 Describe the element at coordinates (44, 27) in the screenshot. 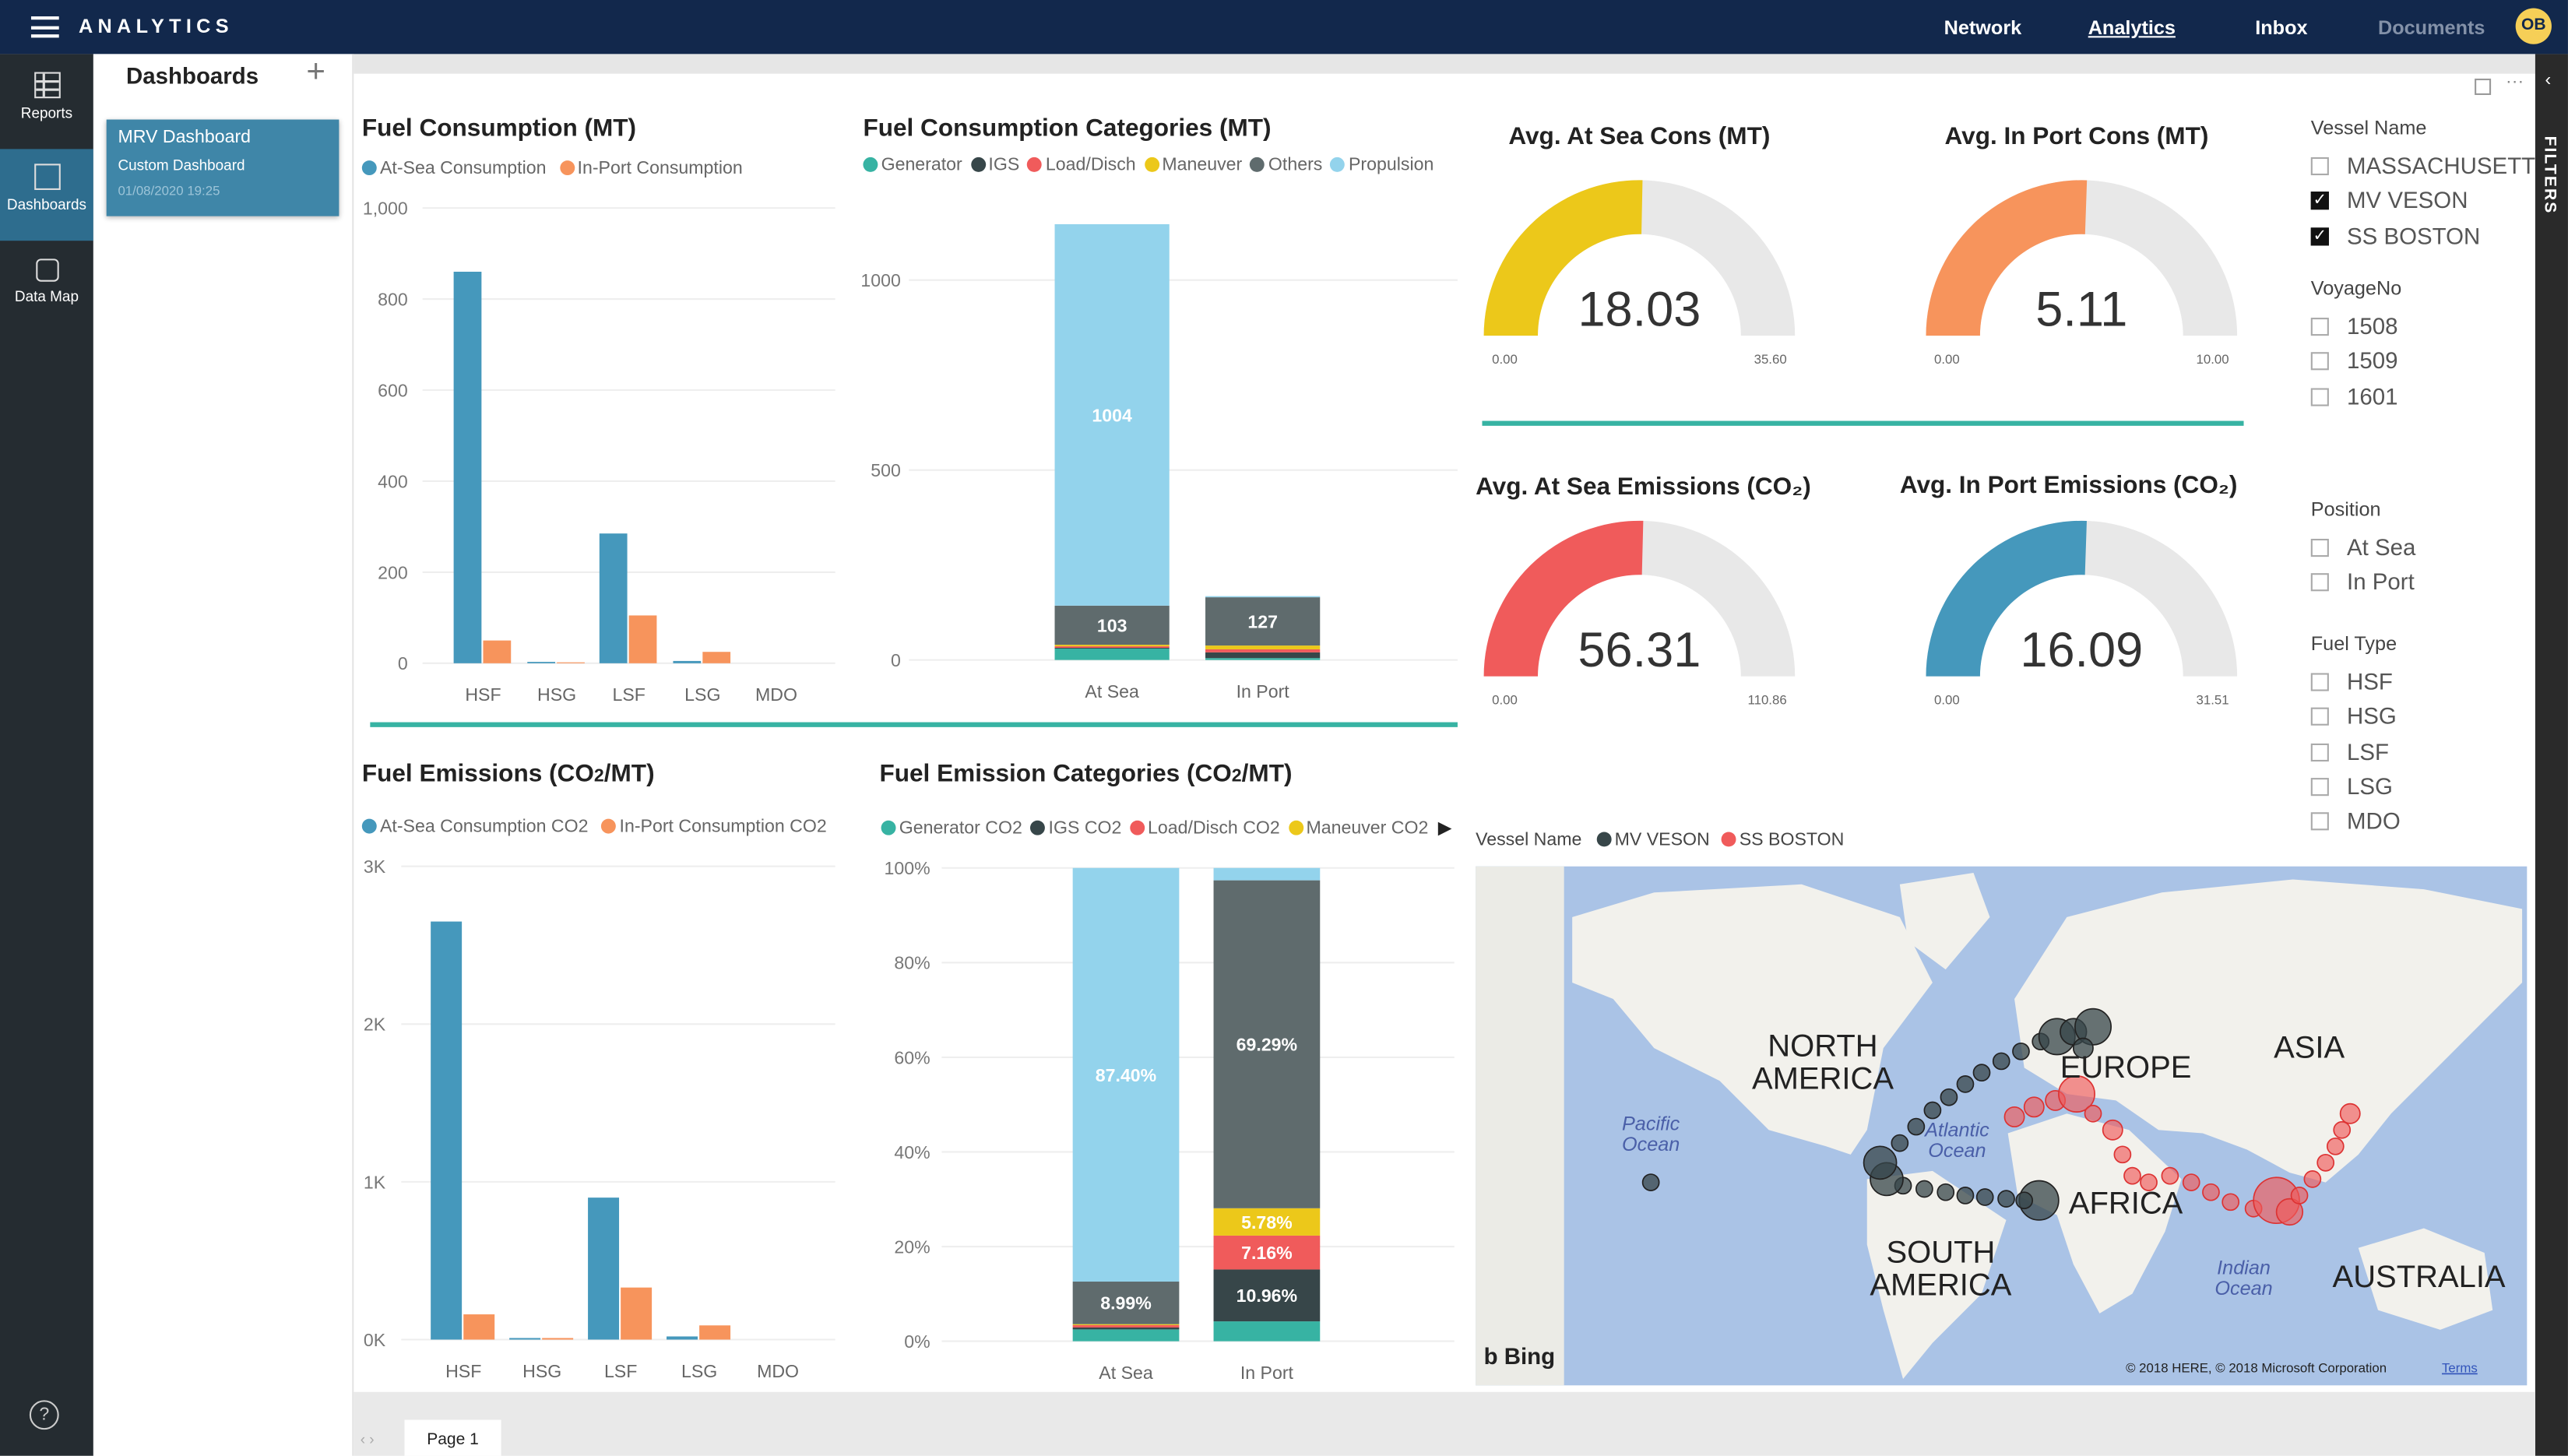

I see `hamburger-menu-icon` at that location.